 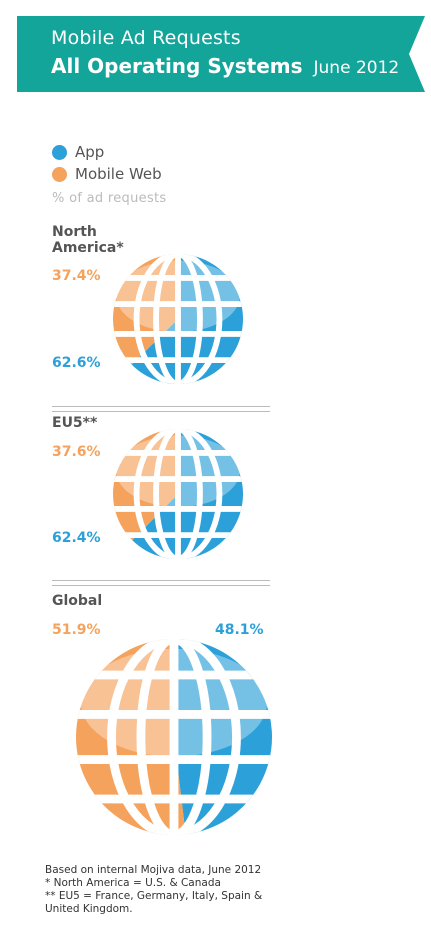 What do you see at coordinates (76, 630) in the screenshot?
I see `pct-global-mobile-web: 51.9%` at bounding box center [76, 630].